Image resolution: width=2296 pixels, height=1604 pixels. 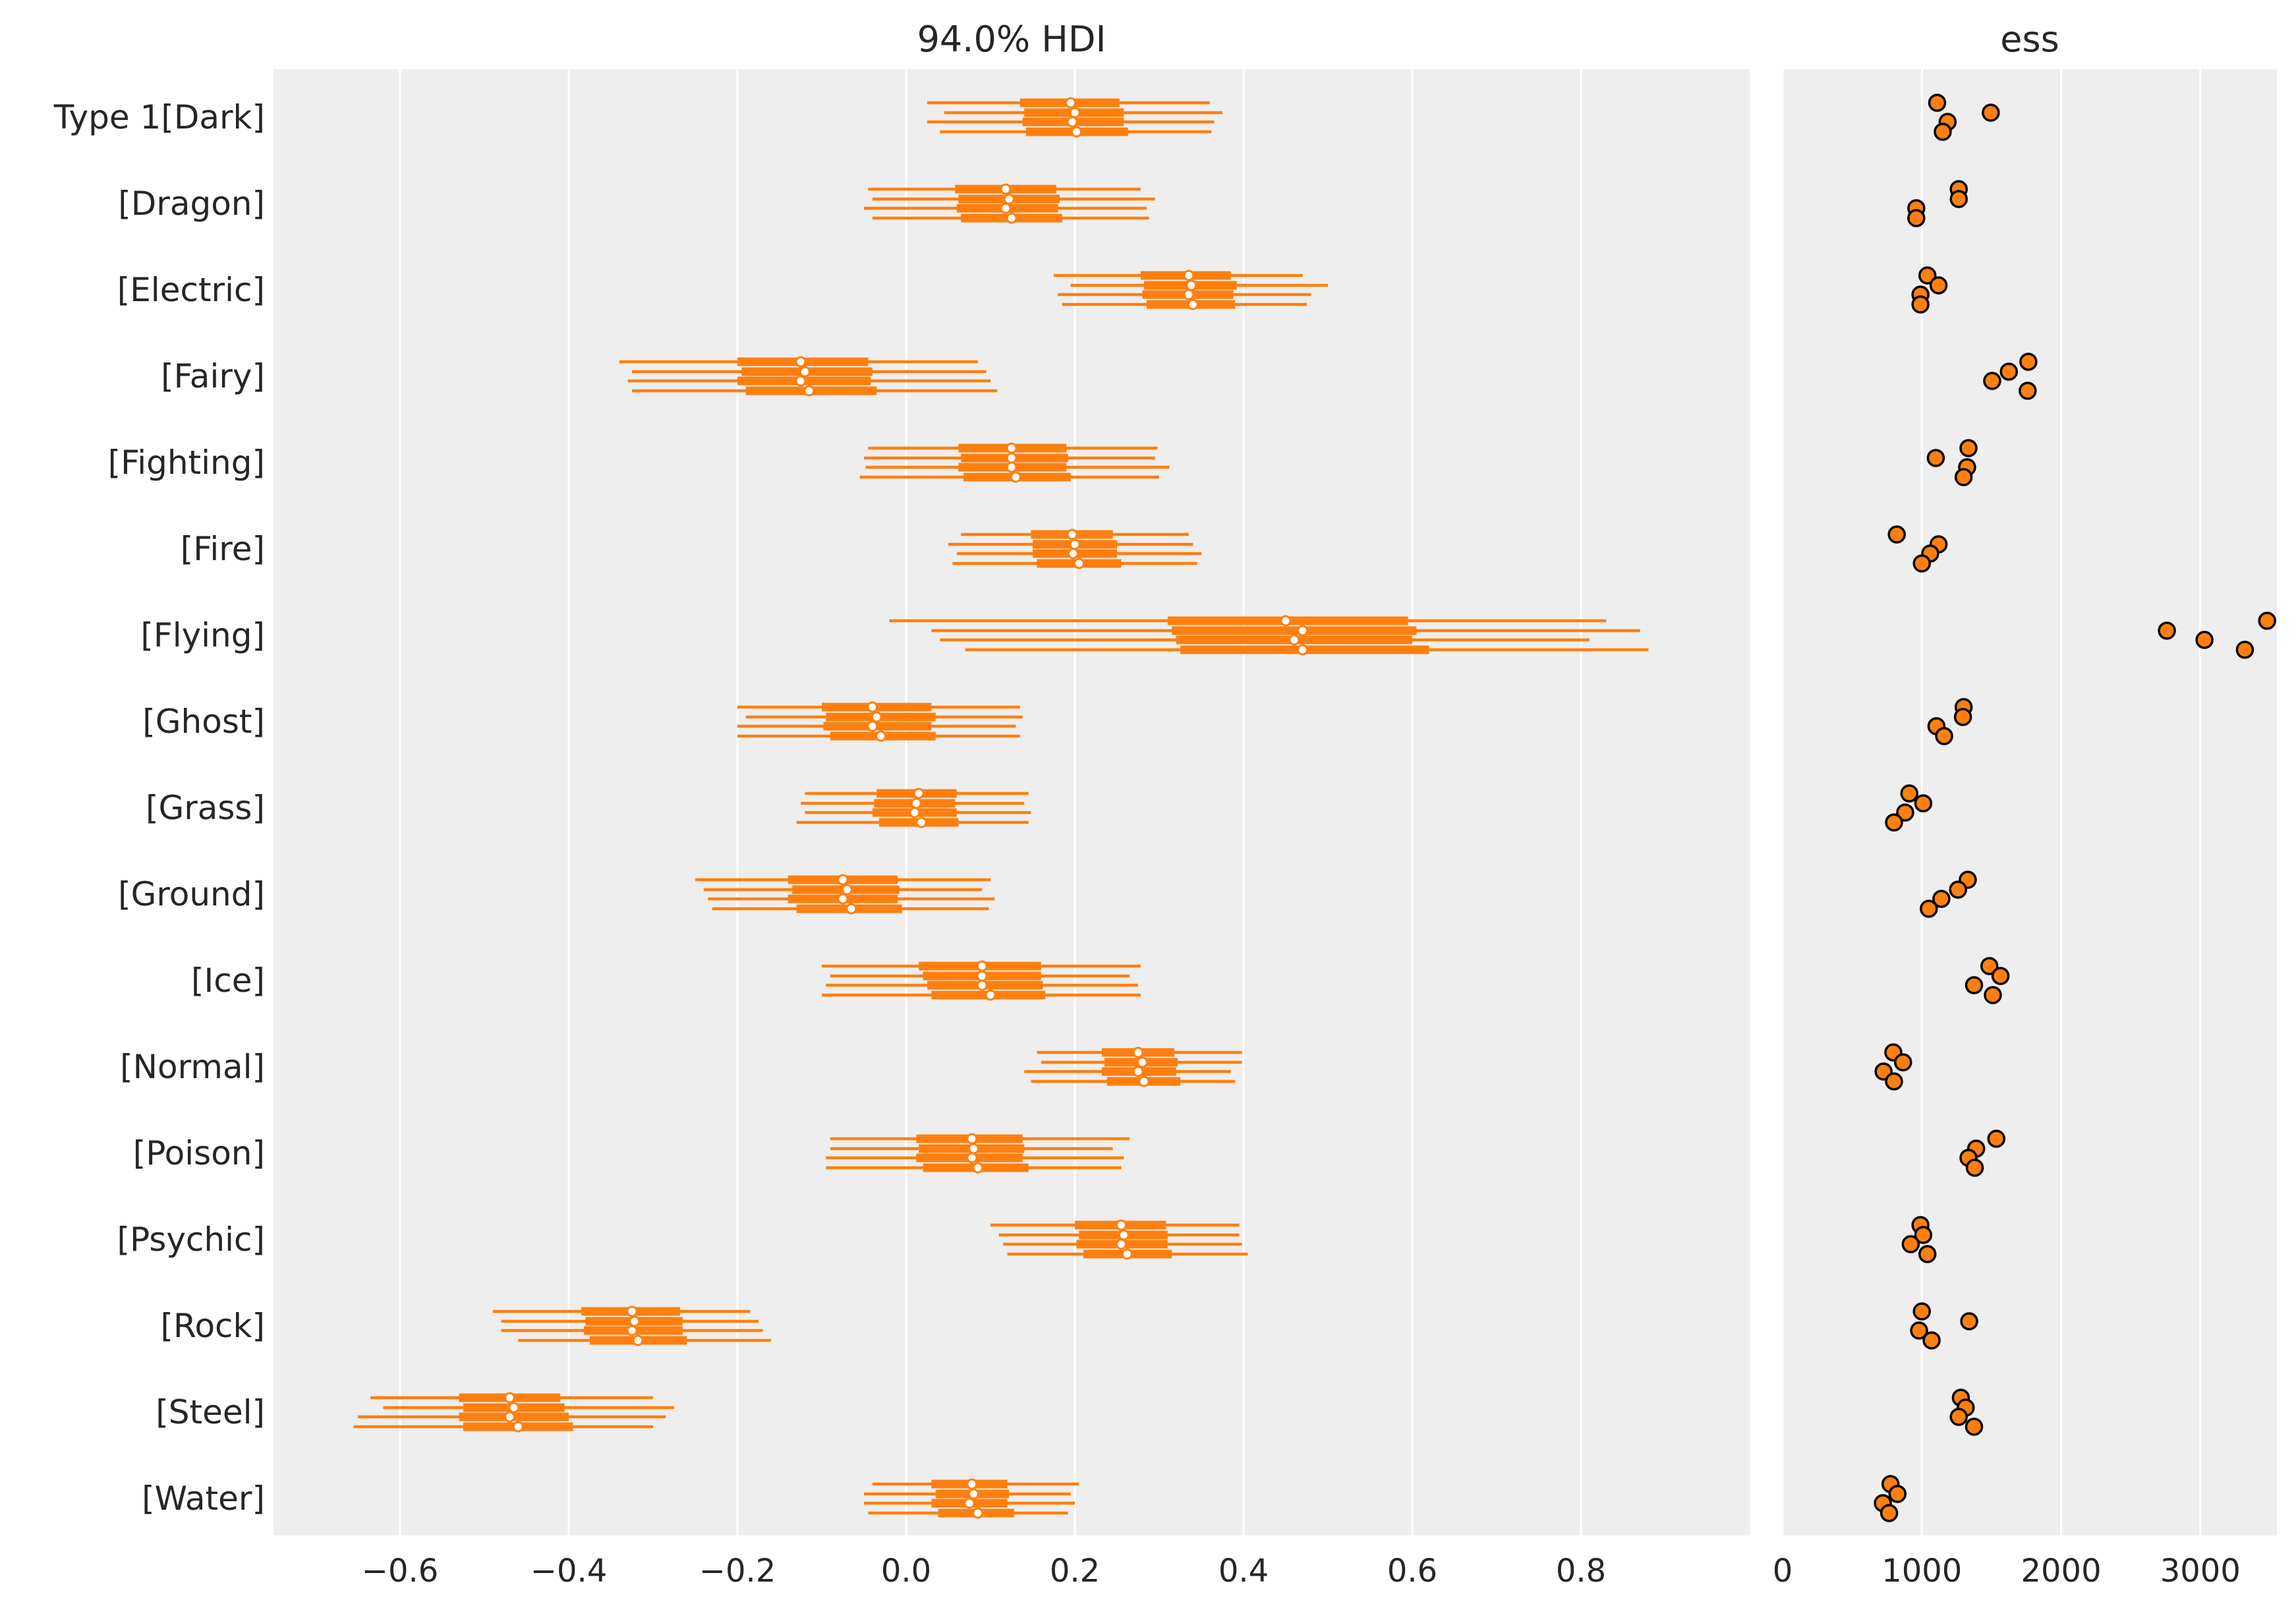 What do you see at coordinates (205, 808) in the screenshot?
I see `y-tick-label: [Grass]` at bounding box center [205, 808].